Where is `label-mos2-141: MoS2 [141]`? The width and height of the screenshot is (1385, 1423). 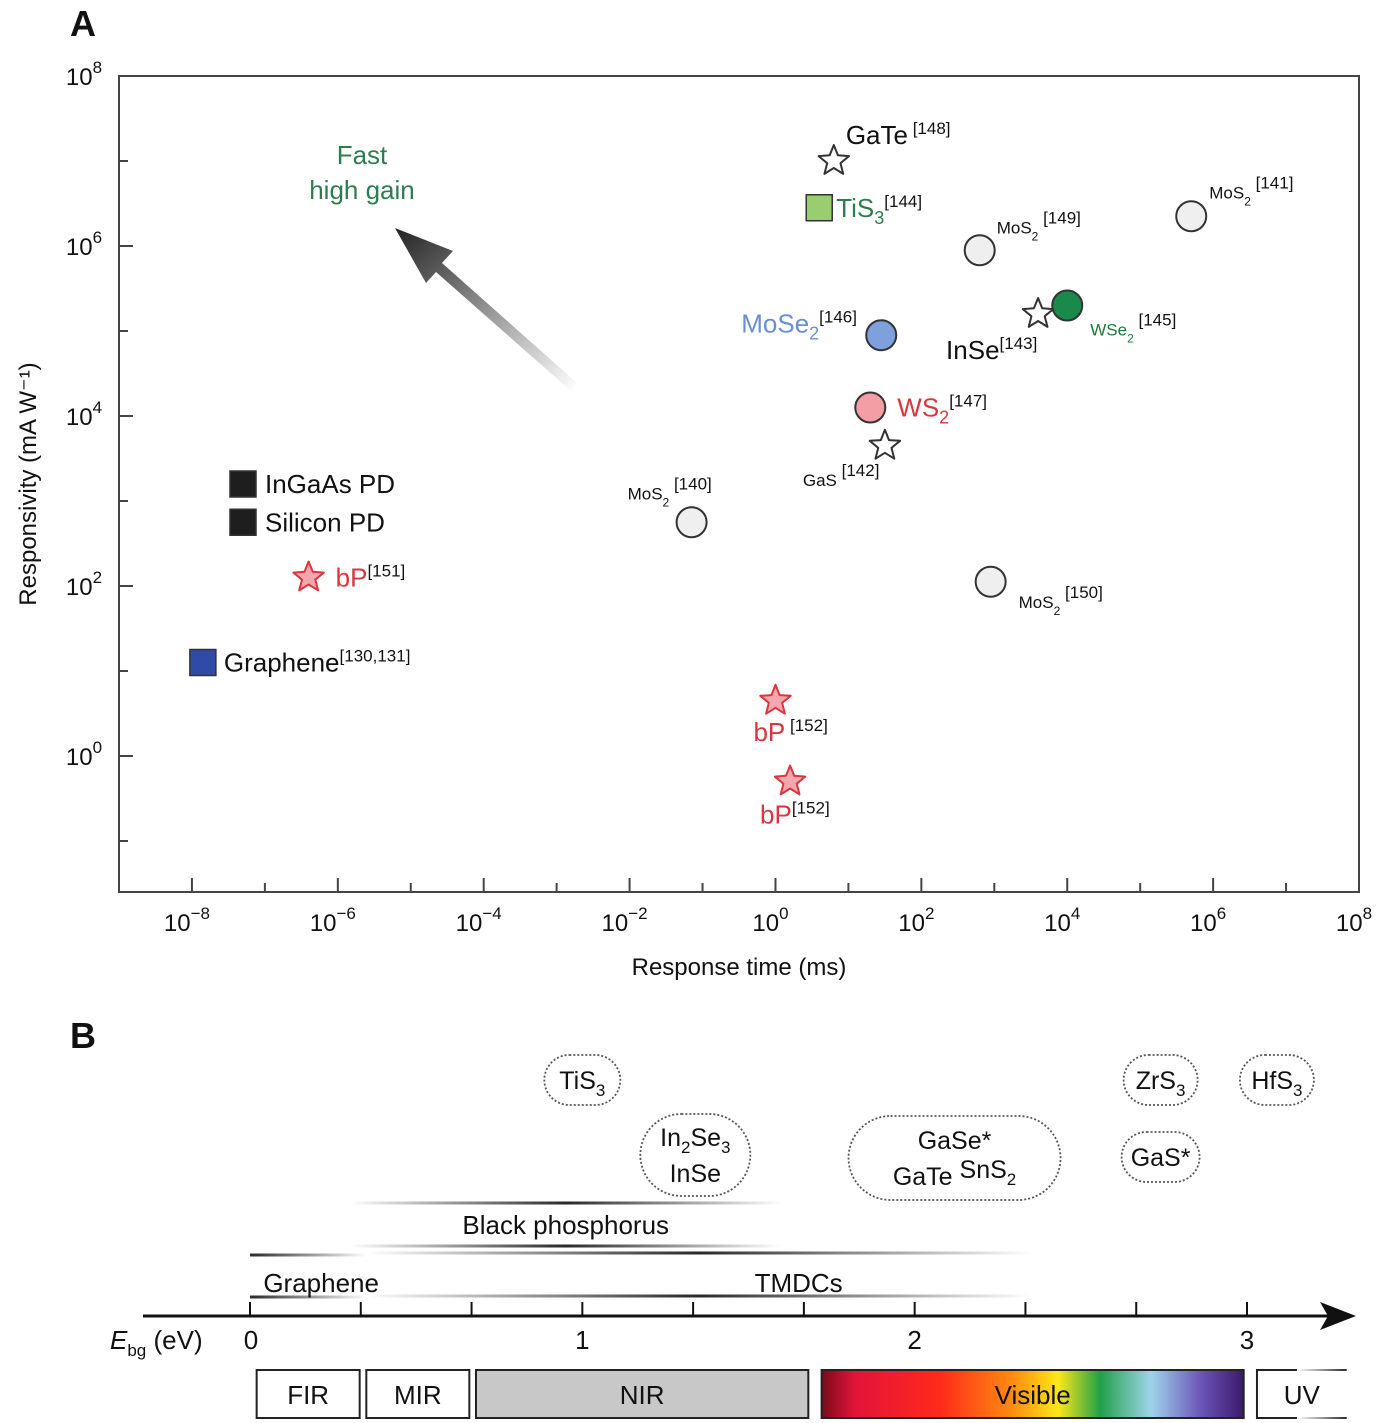
label-mos2-141: MoS2 [141] is located at coordinates (1251, 190).